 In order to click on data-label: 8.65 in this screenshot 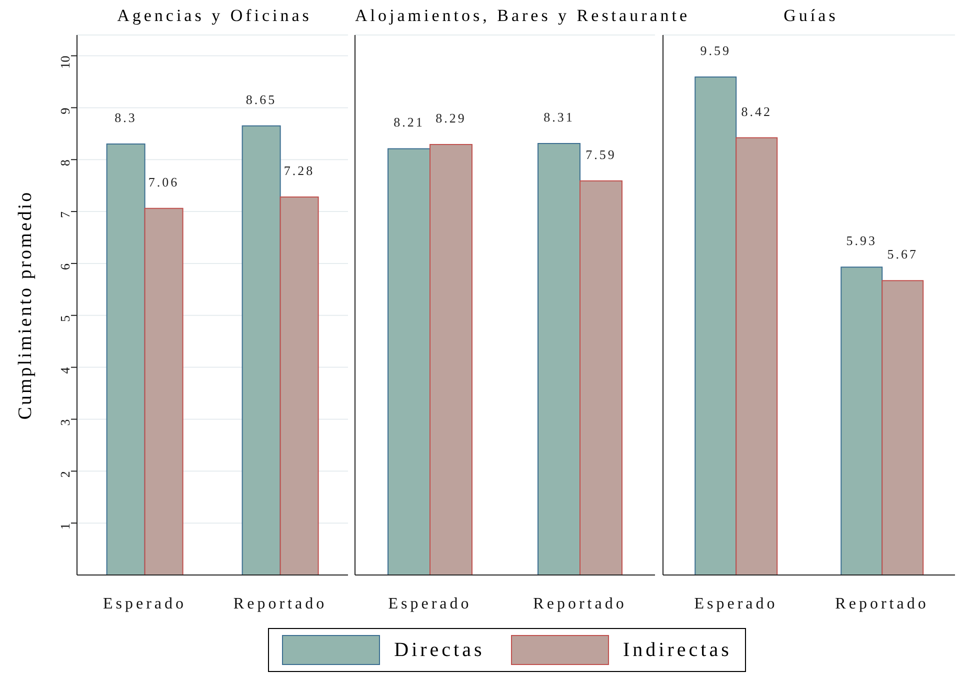, I will do `click(261, 99)`.